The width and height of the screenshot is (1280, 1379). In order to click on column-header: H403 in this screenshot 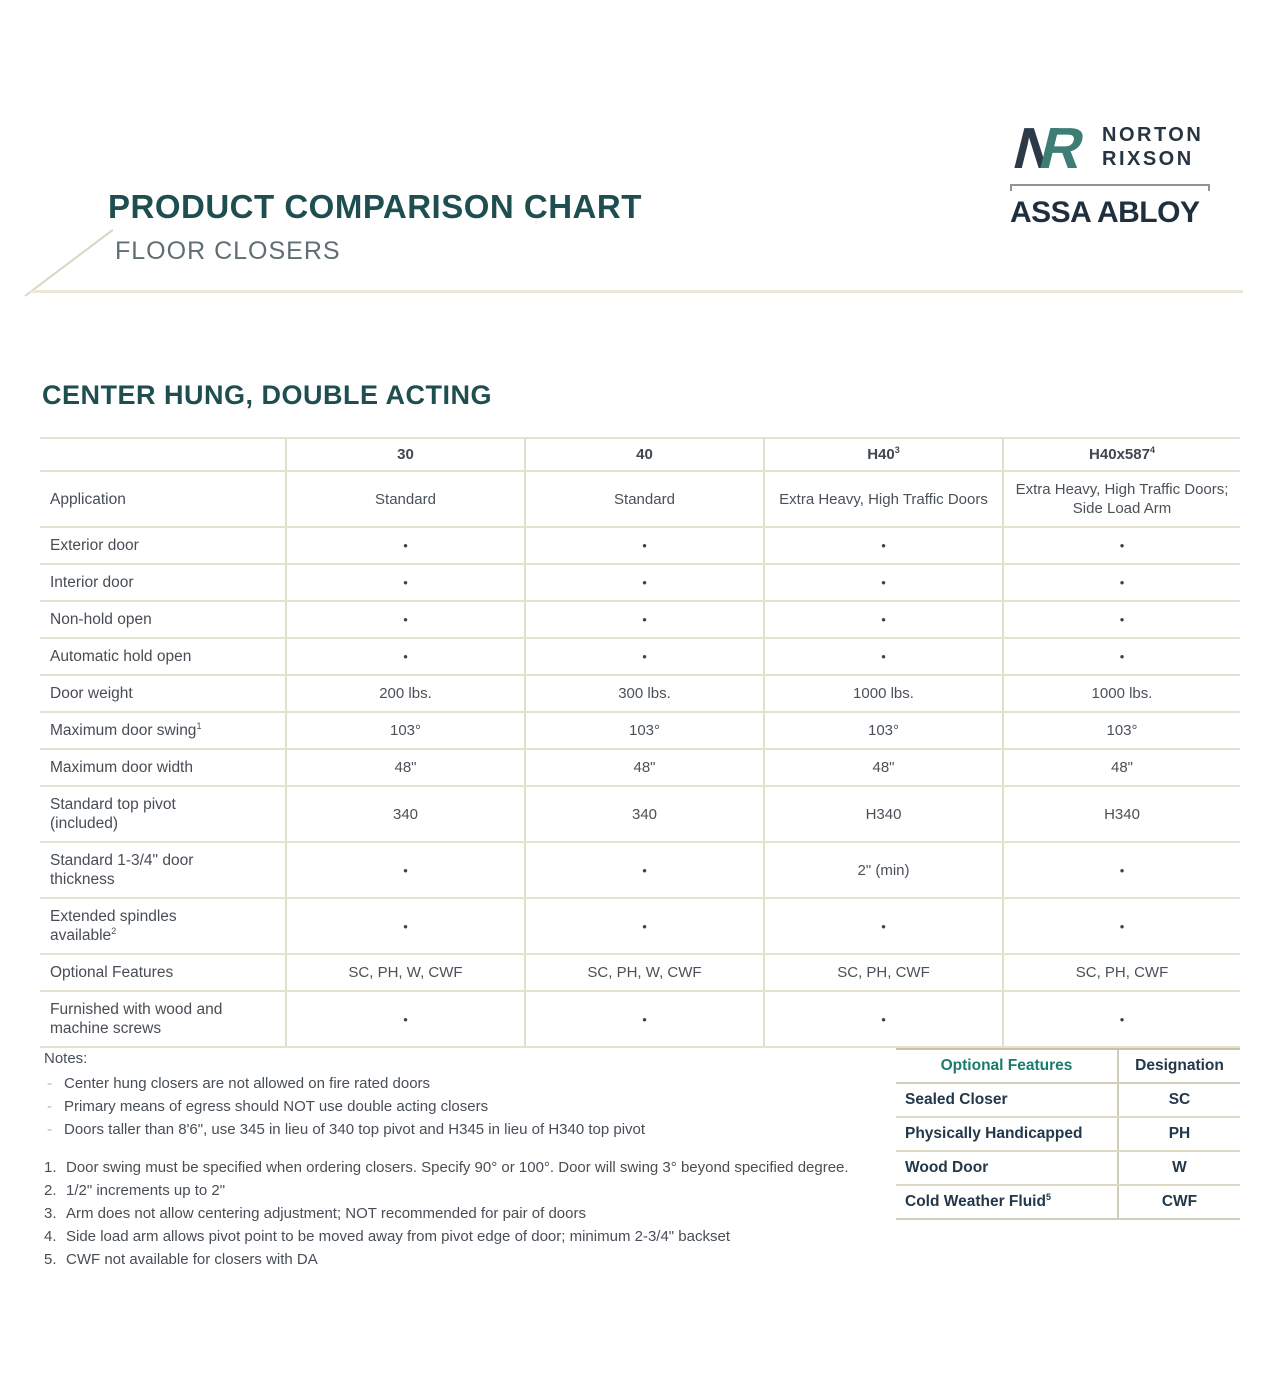, I will do `click(883, 454)`.